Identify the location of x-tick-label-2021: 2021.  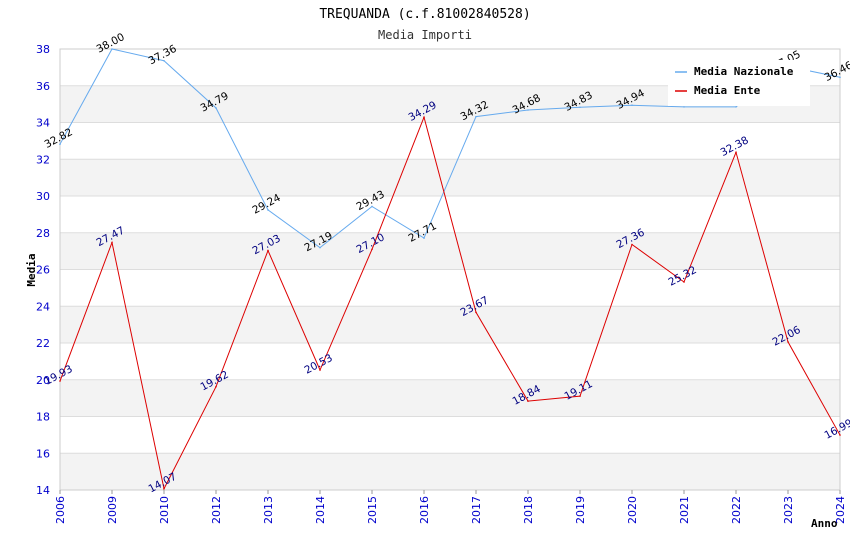
(684, 510).